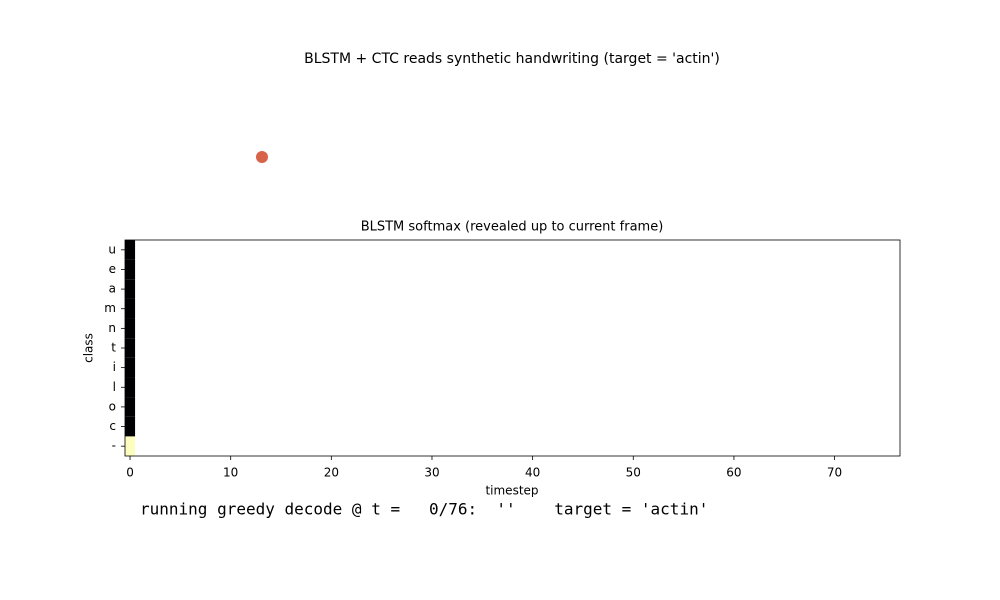 Image resolution: width=1000 pixels, height=600 pixels. I want to click on pen-position, so click(262, 157).